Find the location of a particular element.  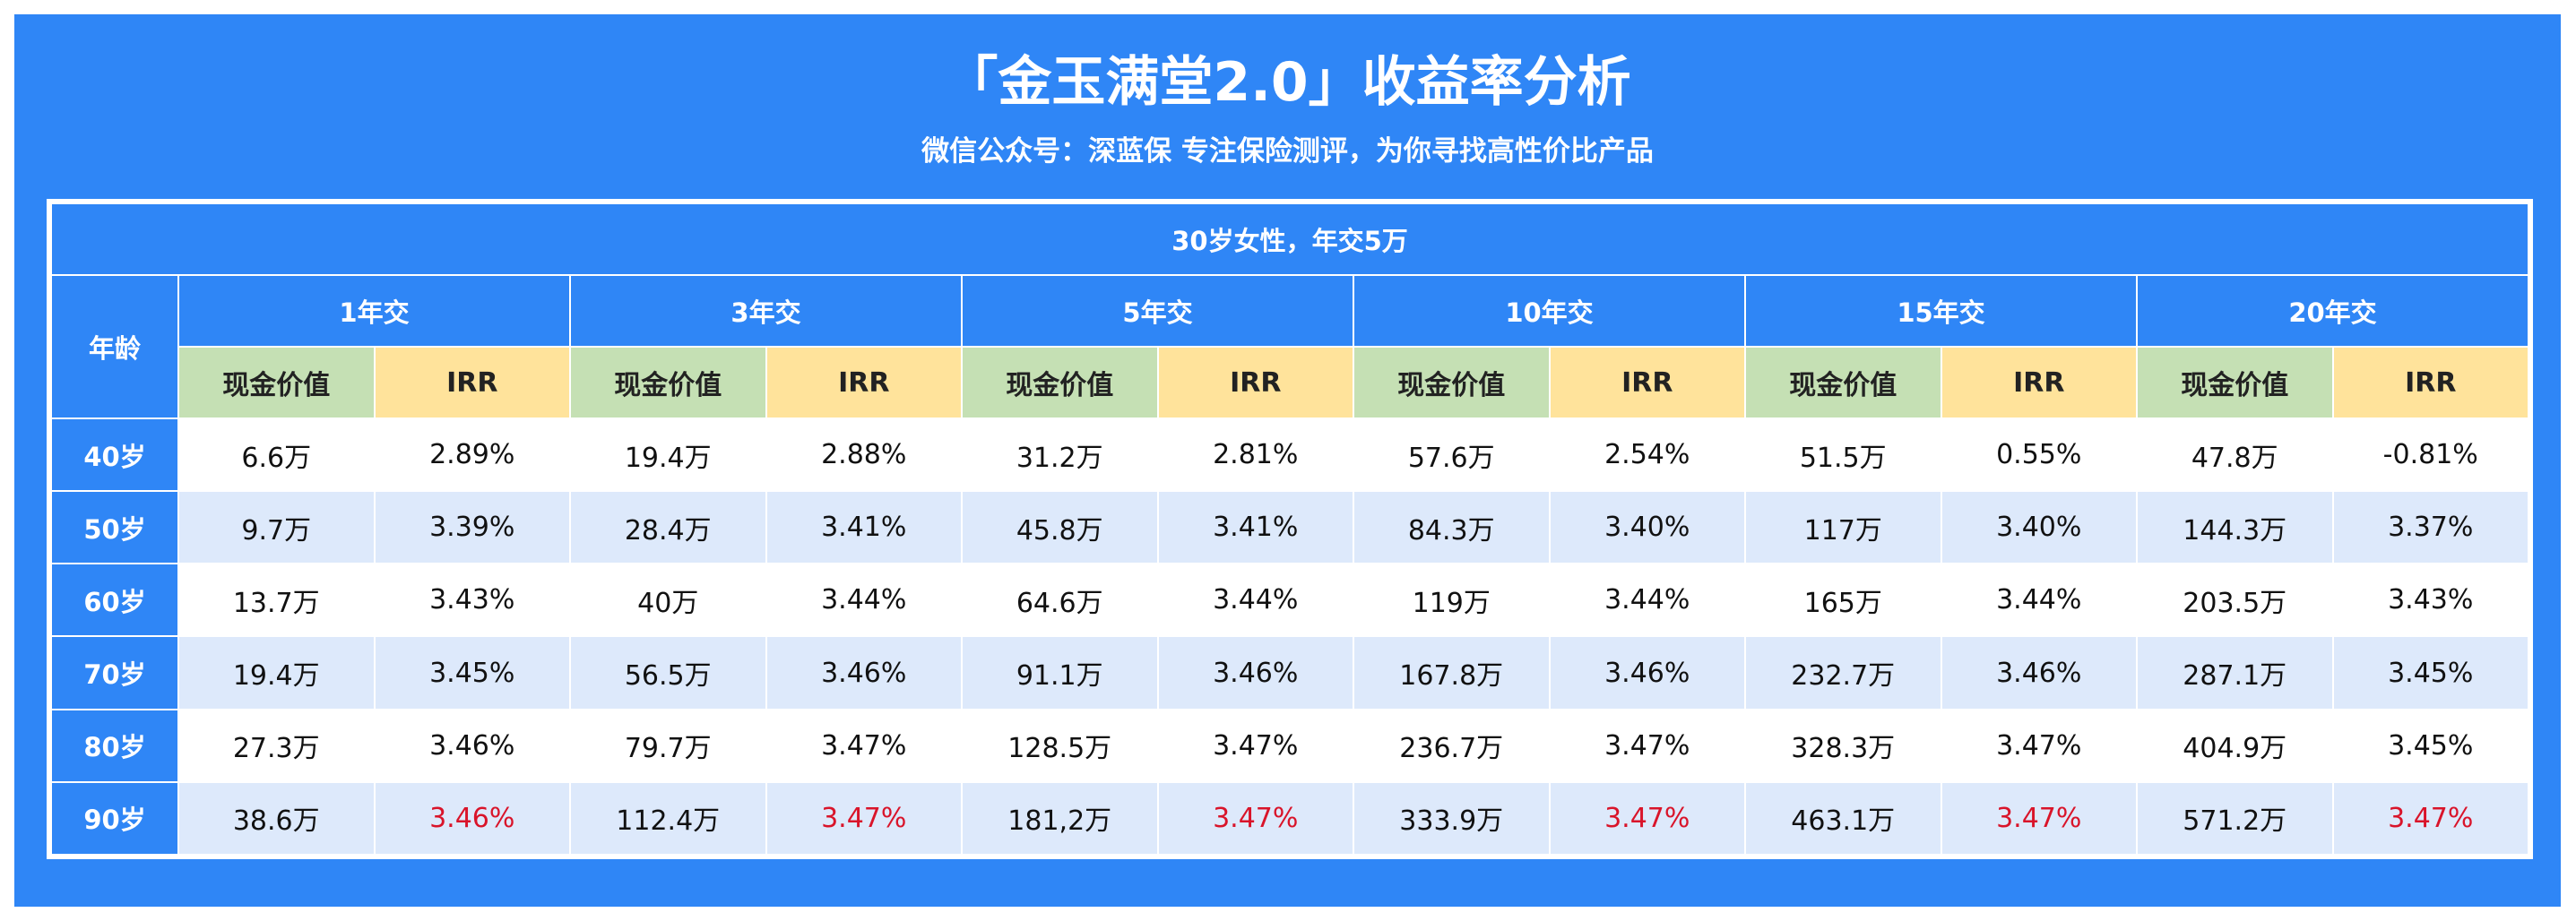

page-title: 「金玉满堂2.0」收益率分析 is located at coordinates (1287, 82).